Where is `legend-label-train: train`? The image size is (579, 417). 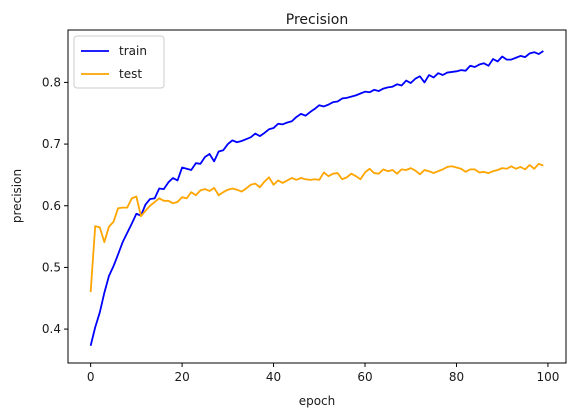 legend-label-train: train is located at coordinates (133, 51).